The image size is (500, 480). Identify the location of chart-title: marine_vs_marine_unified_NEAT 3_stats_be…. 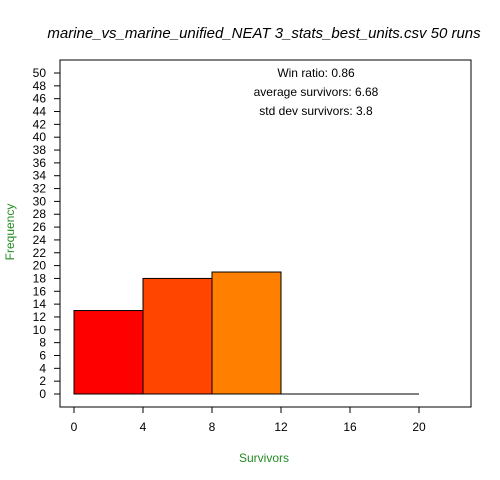
(264, 33).